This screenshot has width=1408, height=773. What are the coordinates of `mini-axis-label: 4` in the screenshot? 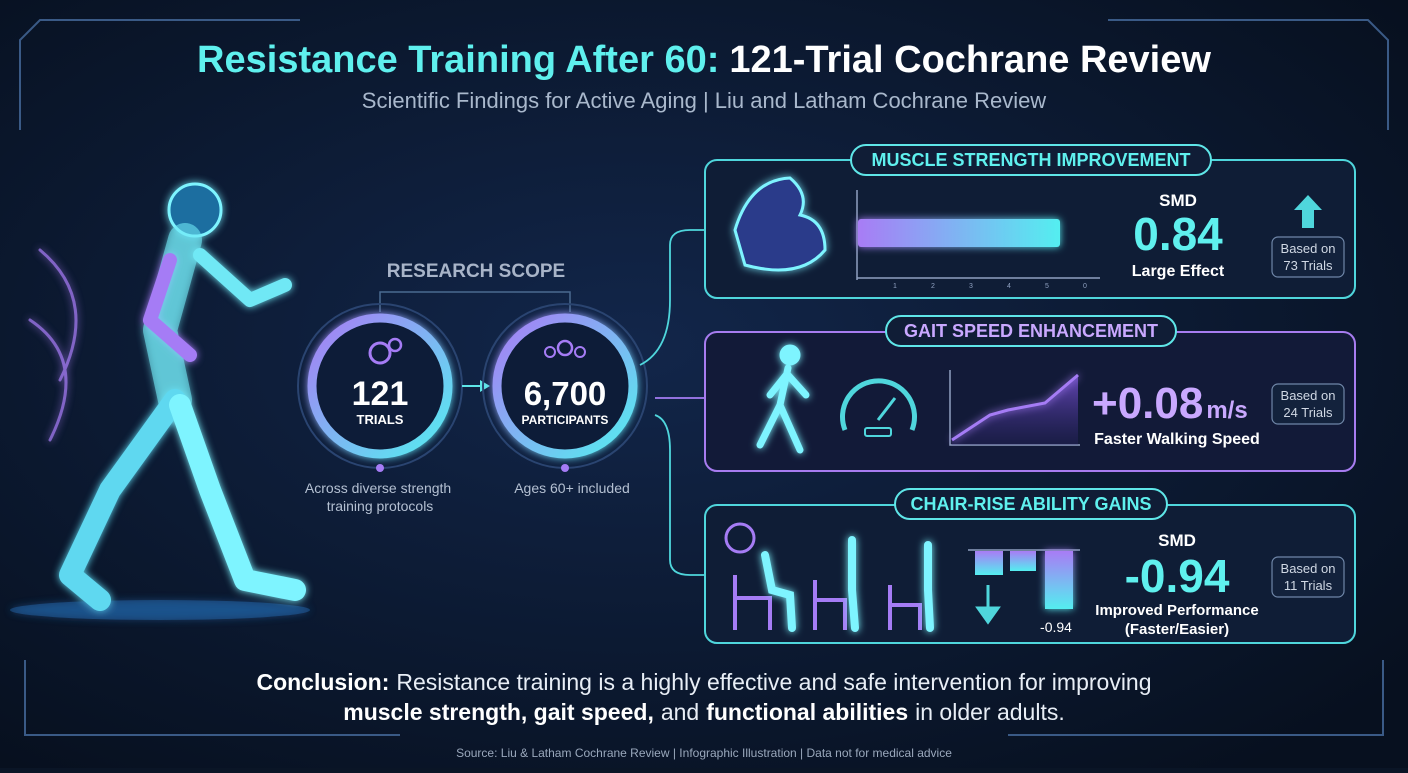 It's located at (1009, 286).